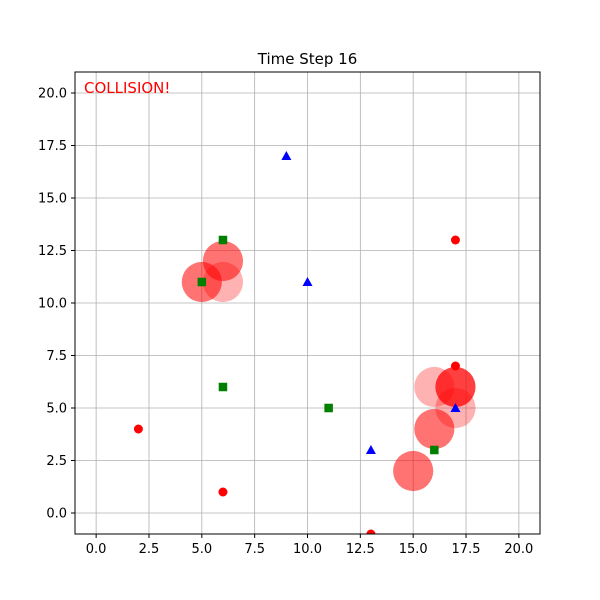  What do you see at coordinates (360, 549) in the screenshot?
I see `x-tick-label: 12.5` at bounding box center [360, 549].